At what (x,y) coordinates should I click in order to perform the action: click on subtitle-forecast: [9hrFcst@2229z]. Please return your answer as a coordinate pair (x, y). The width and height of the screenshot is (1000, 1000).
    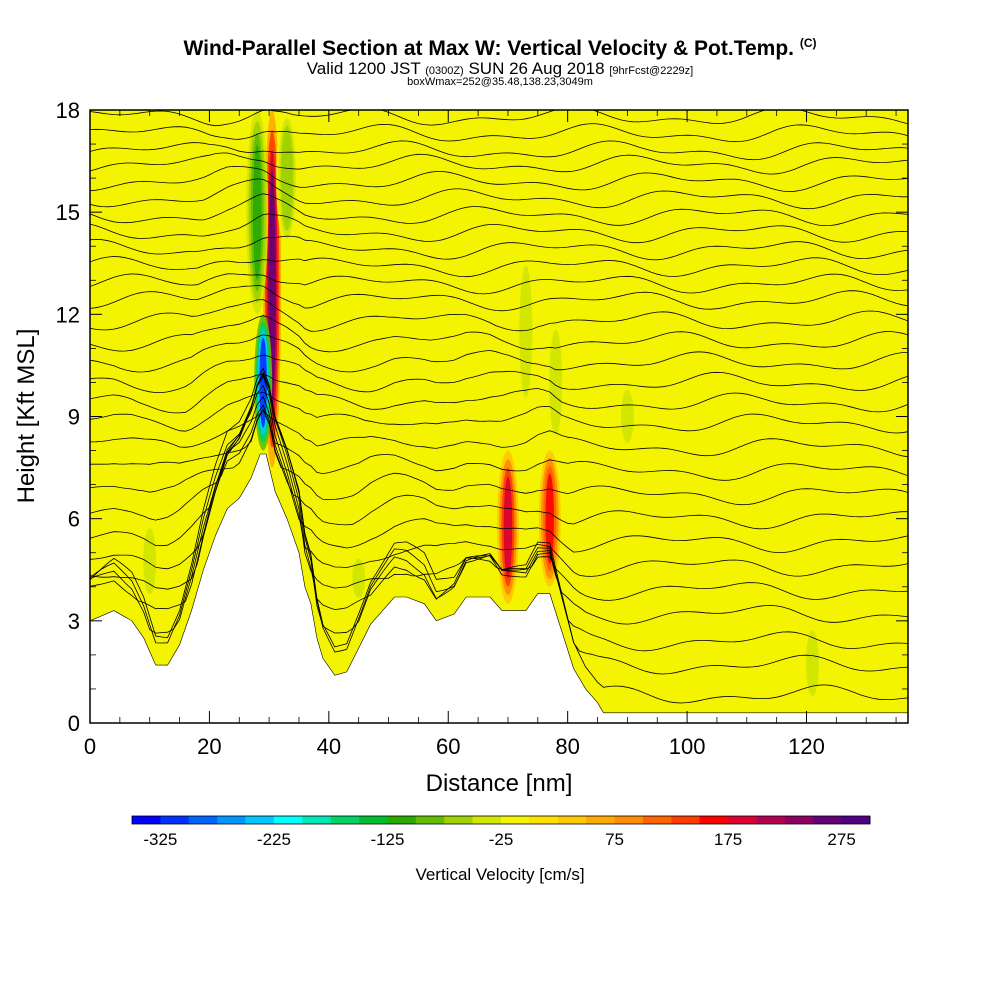
    Looking at the image, I should click on (651, 71).